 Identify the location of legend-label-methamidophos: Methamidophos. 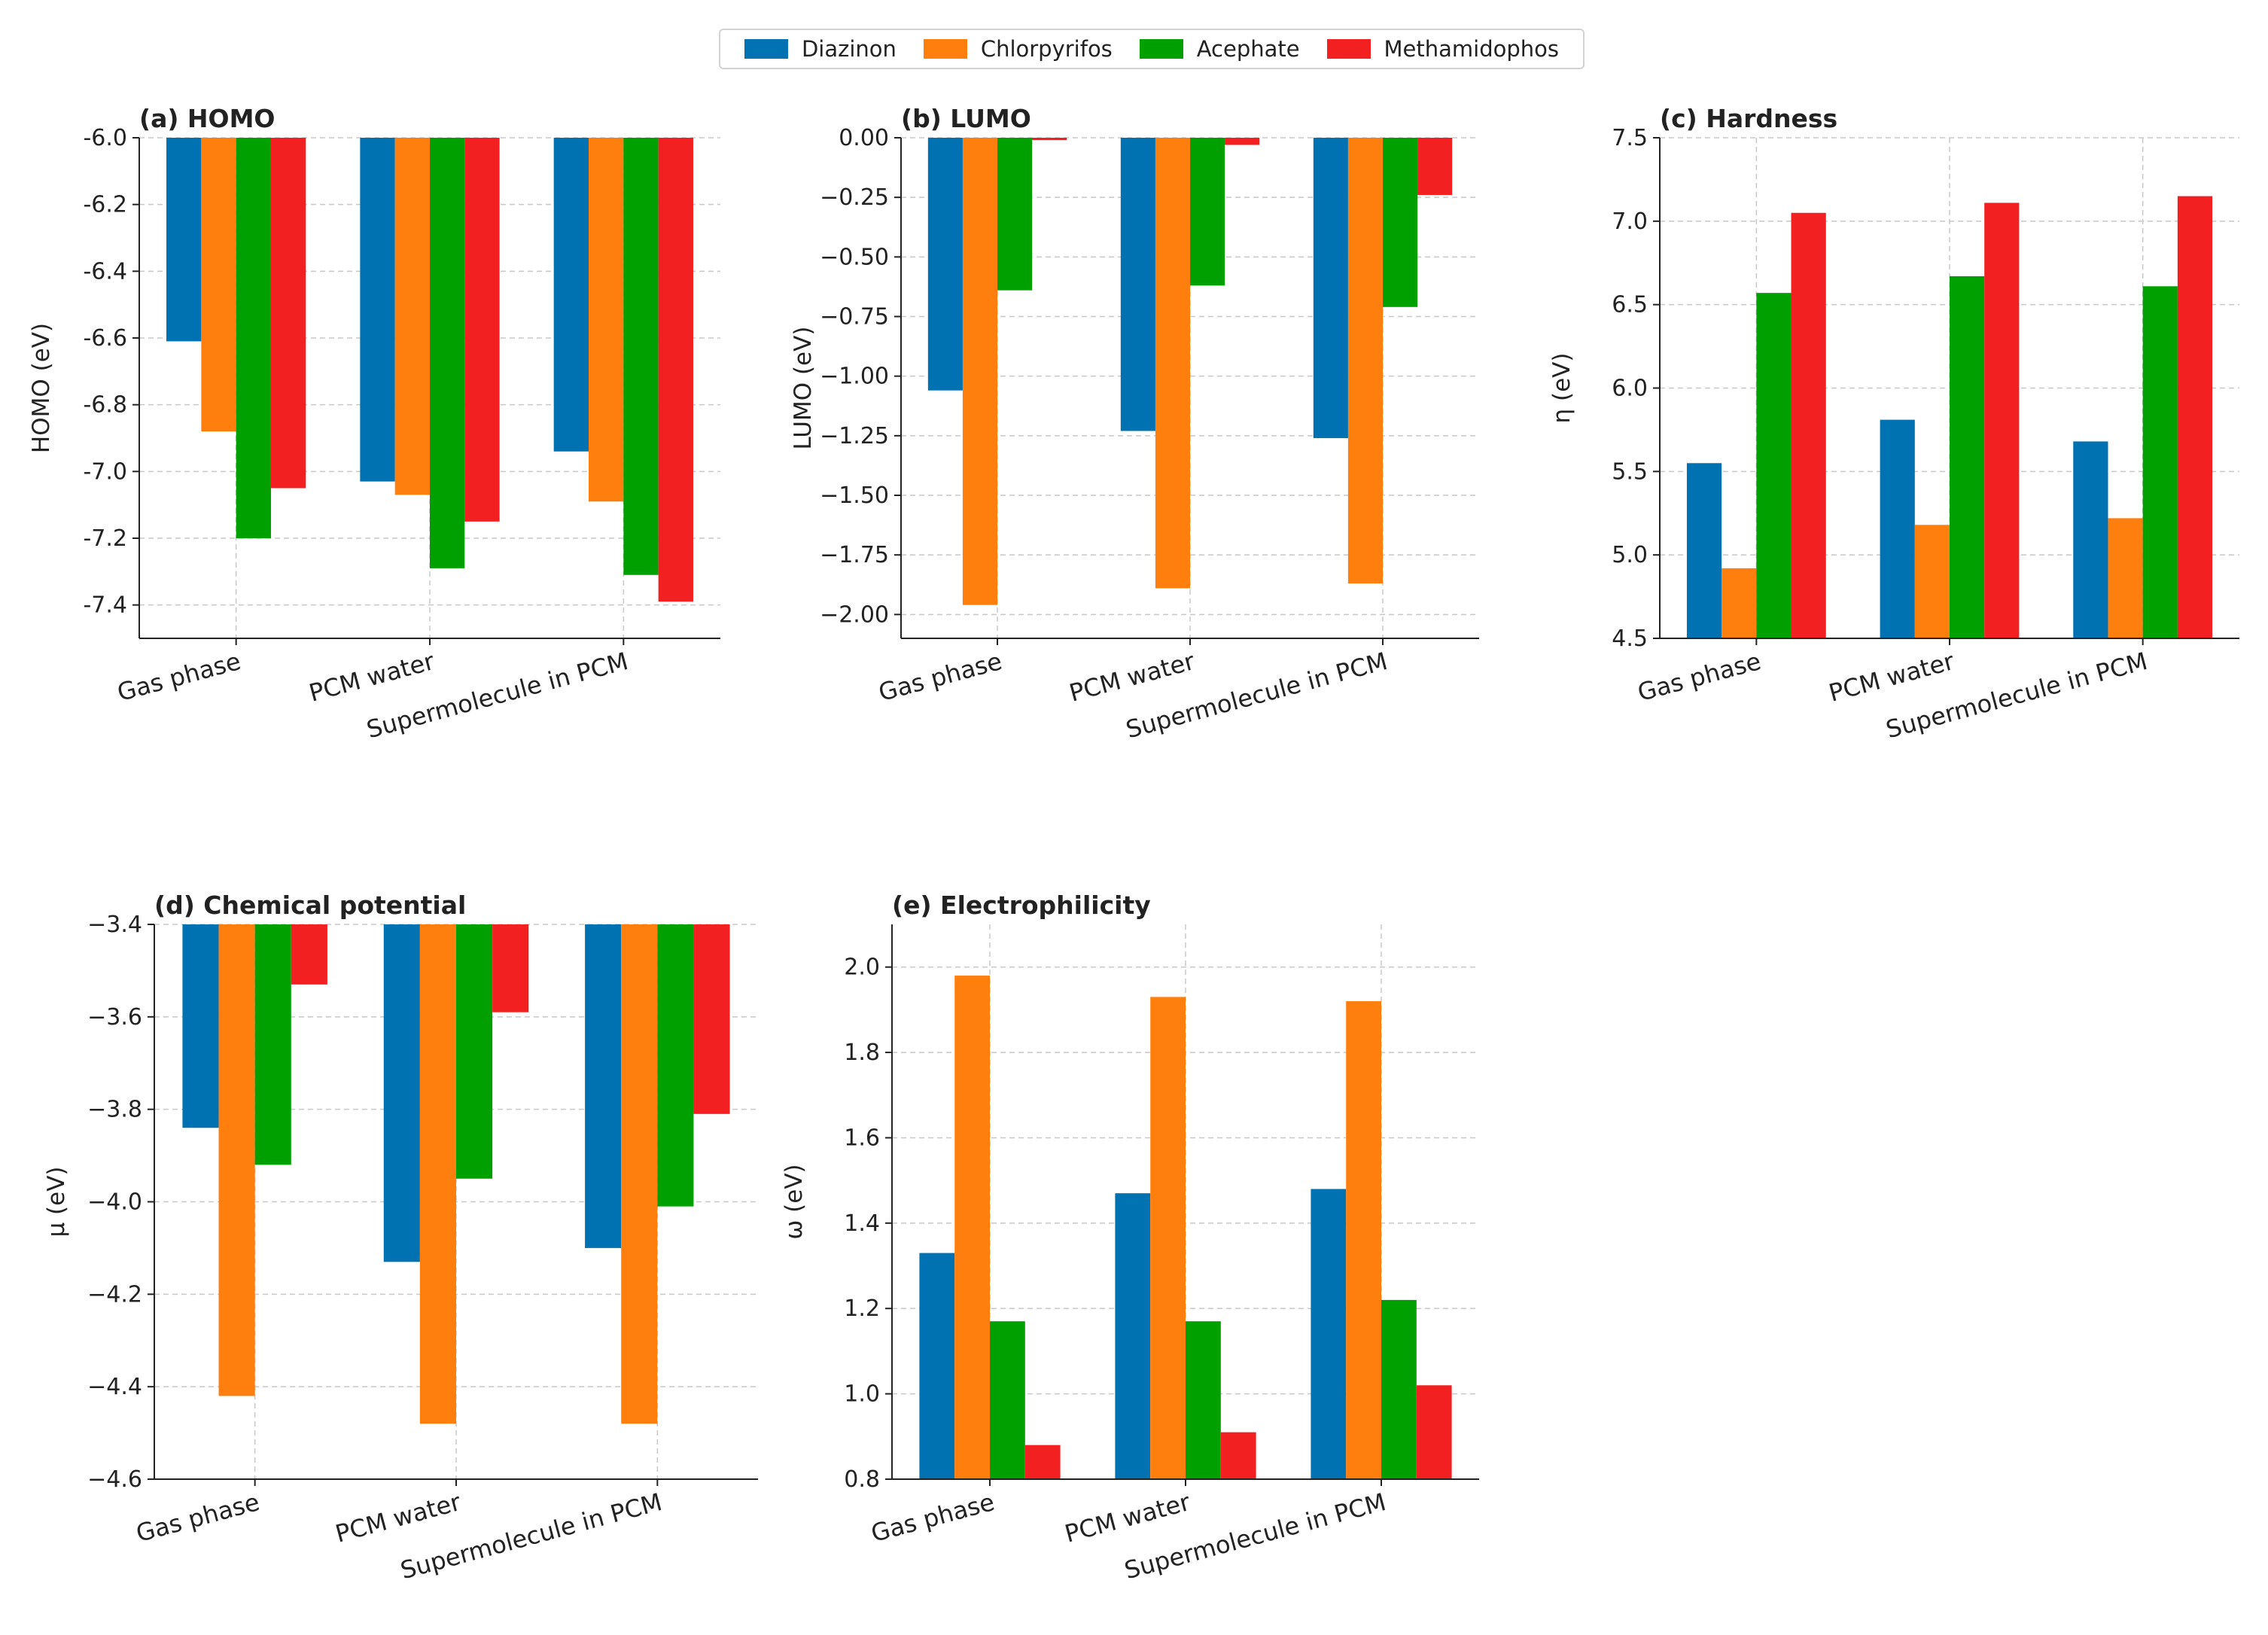
(1472, 49).